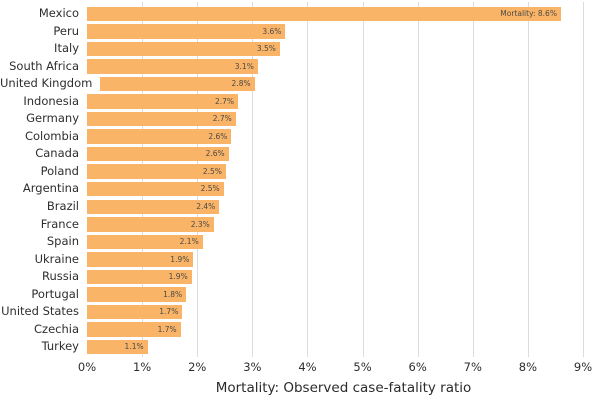 Image resolution: width=600 pixels, height=400 pixels. Describe the element at coordinates (145, 242) in the screenshot. I see `mortality-bar: 2.1%` at that location.